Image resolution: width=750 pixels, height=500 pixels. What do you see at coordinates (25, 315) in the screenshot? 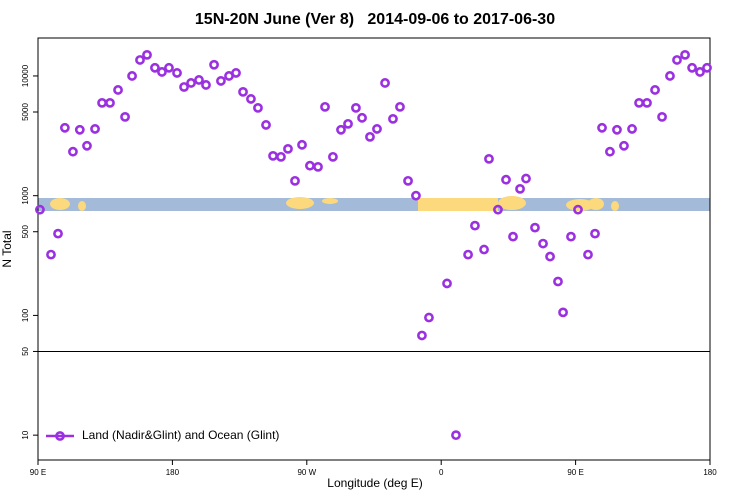
I see `y-tick-label: 100` at bounding box center [25, 315].